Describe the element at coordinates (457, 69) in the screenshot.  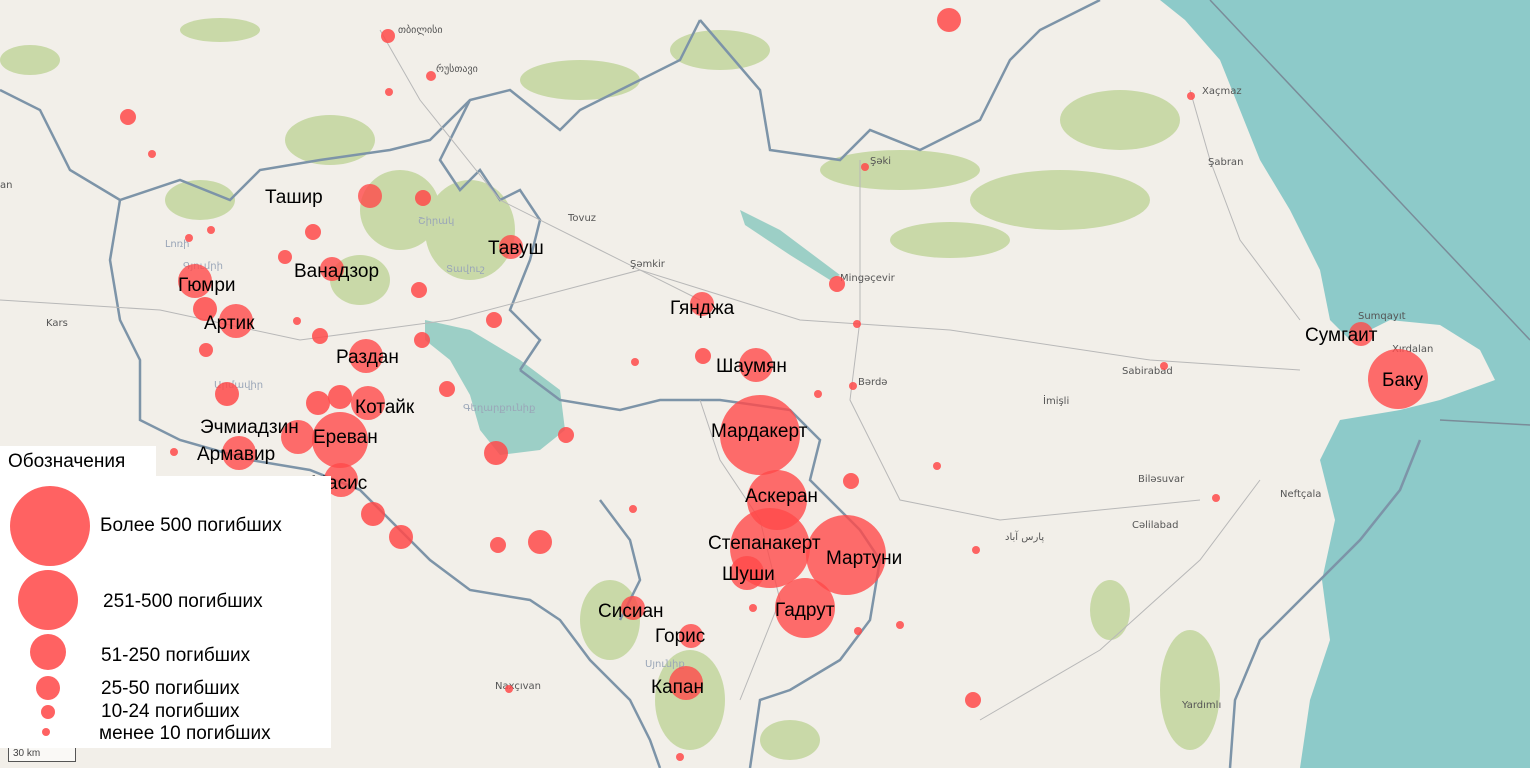
I see `place-label: რუსთავი` at that location.